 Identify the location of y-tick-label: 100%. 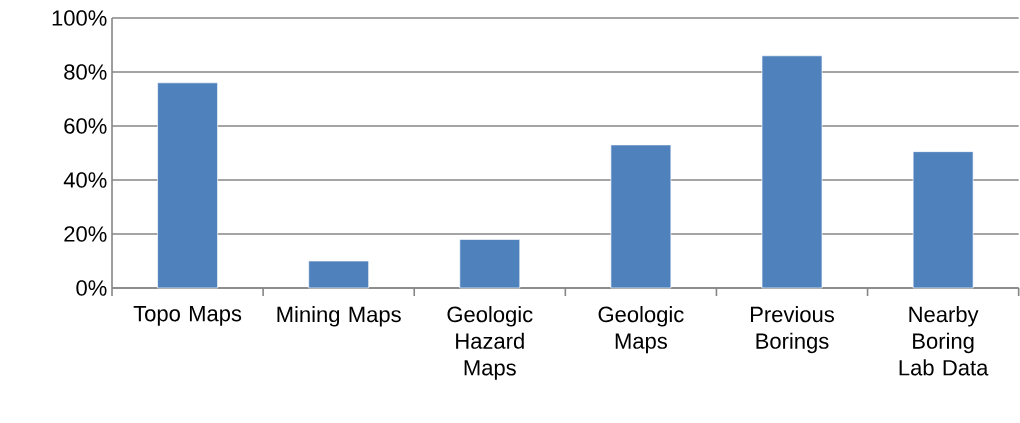
(79, 18).